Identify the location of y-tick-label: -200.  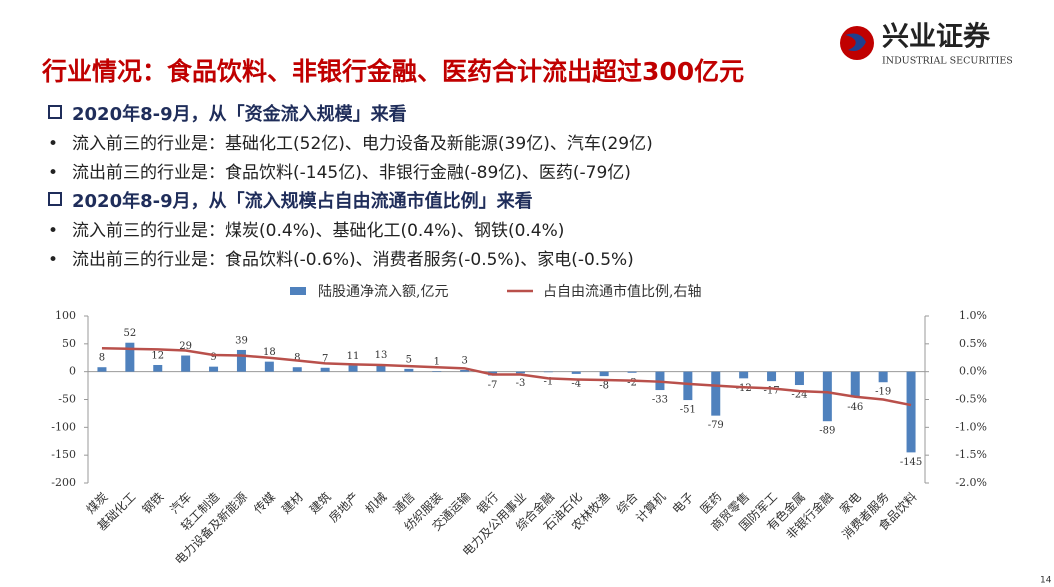
(63, 482).